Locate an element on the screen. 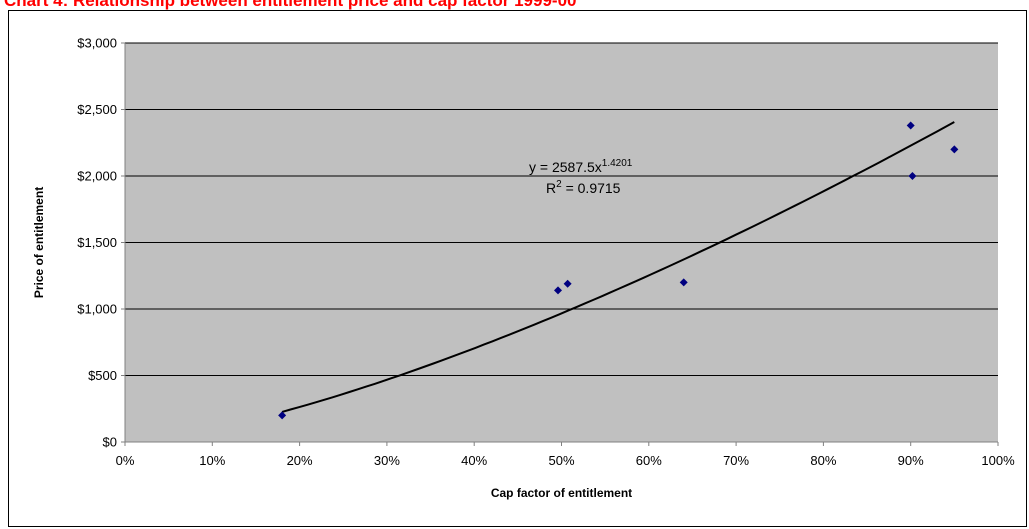 This screenshot has height=529, width=1029. y-tick-labels: $0 $500 $1,000 $1,500 $2,000 $2,500 $3,000 is located at coordinates (97, 243).